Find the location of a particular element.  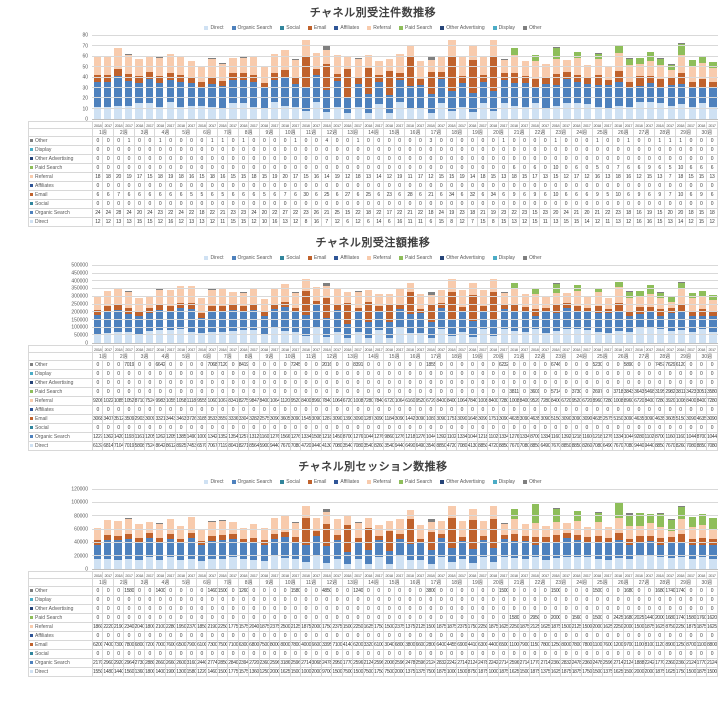

week-cell: 6週 is located at coordinates (207, 582).